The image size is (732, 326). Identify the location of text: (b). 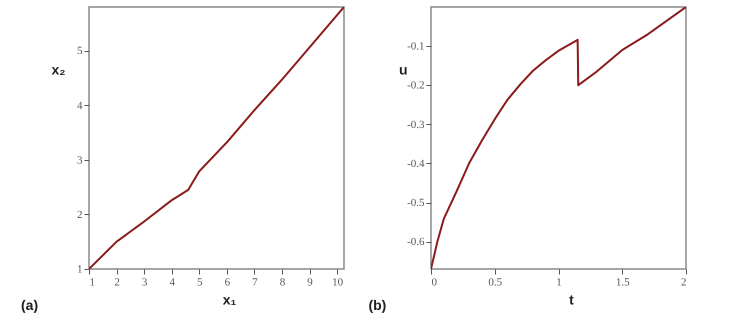
(377, 305).